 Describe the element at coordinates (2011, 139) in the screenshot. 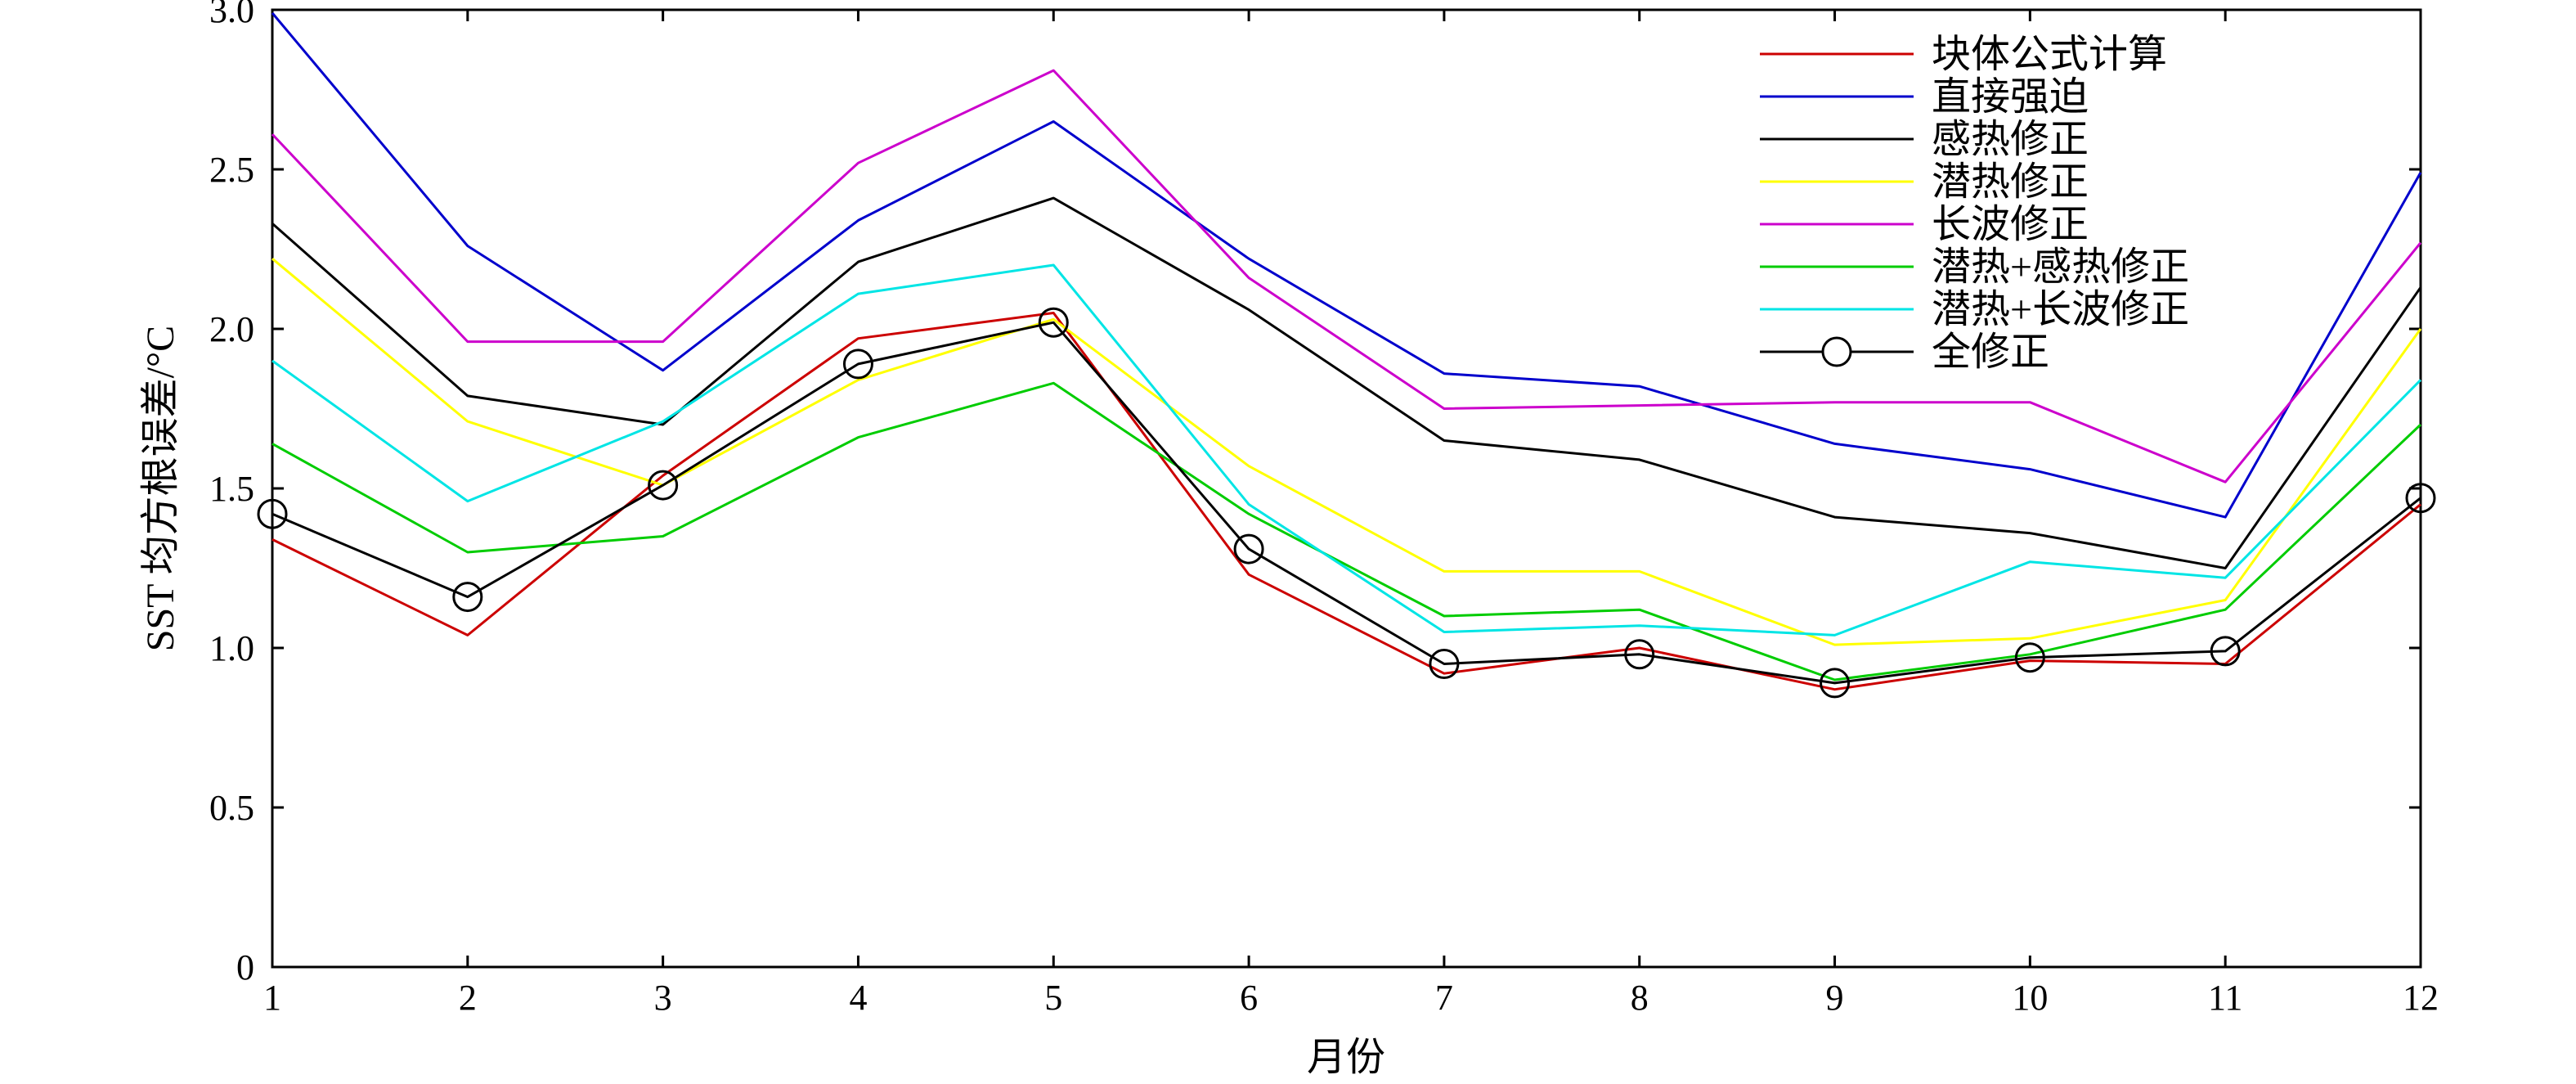

I see `legend-label: 感热修正` at that location.